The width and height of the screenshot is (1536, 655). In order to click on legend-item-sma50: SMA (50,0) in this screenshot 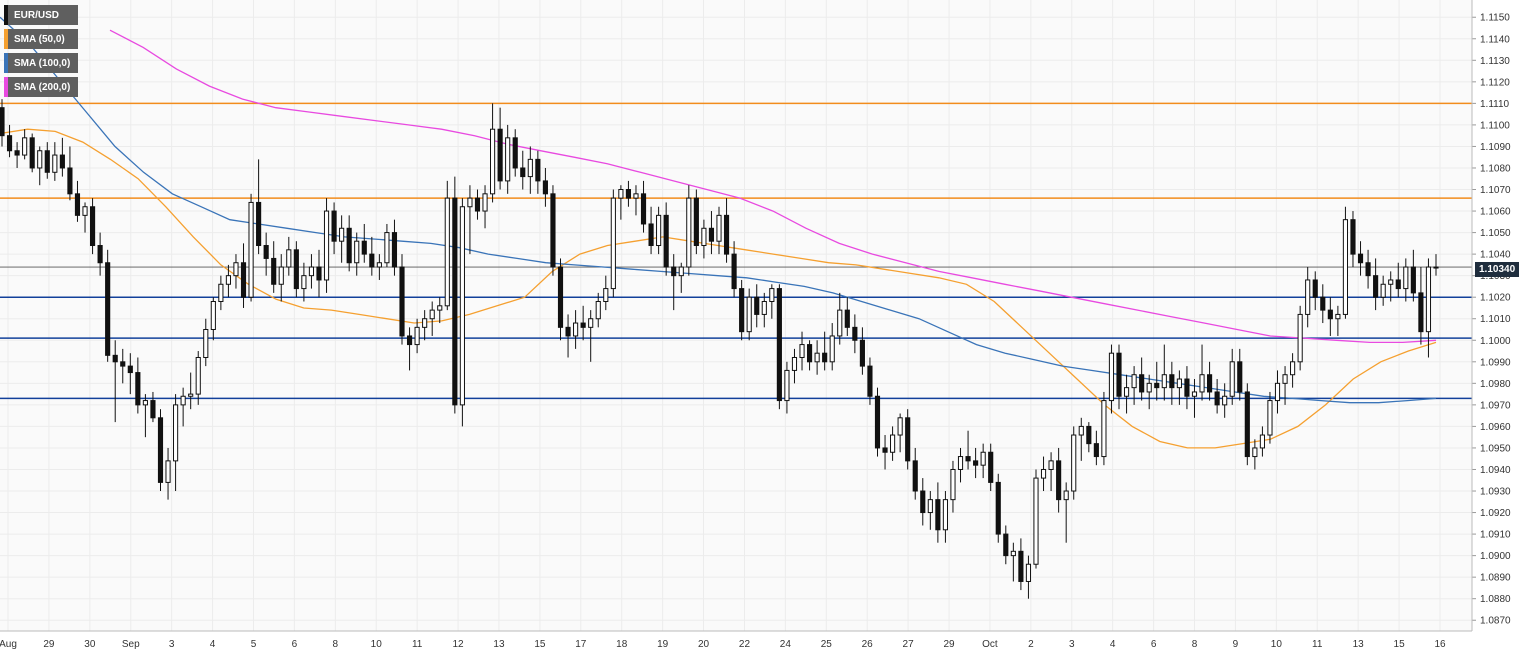, I will do `click(41, 39)`.